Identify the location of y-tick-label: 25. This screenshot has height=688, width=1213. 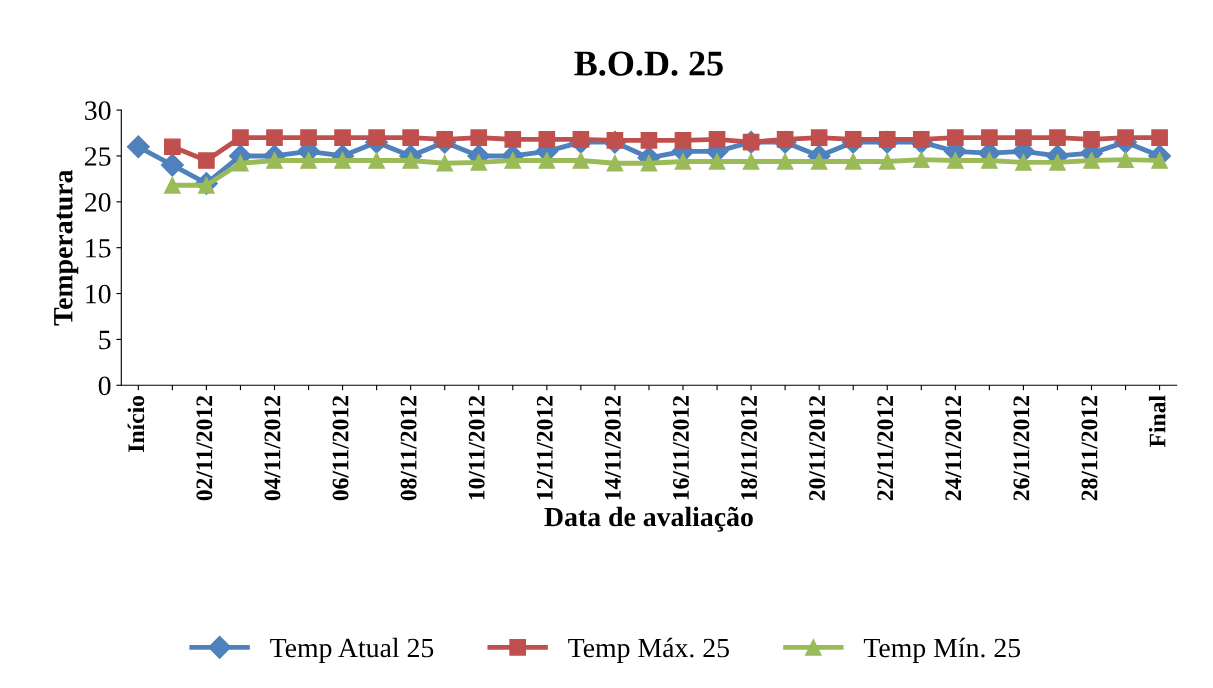
(98, 156).